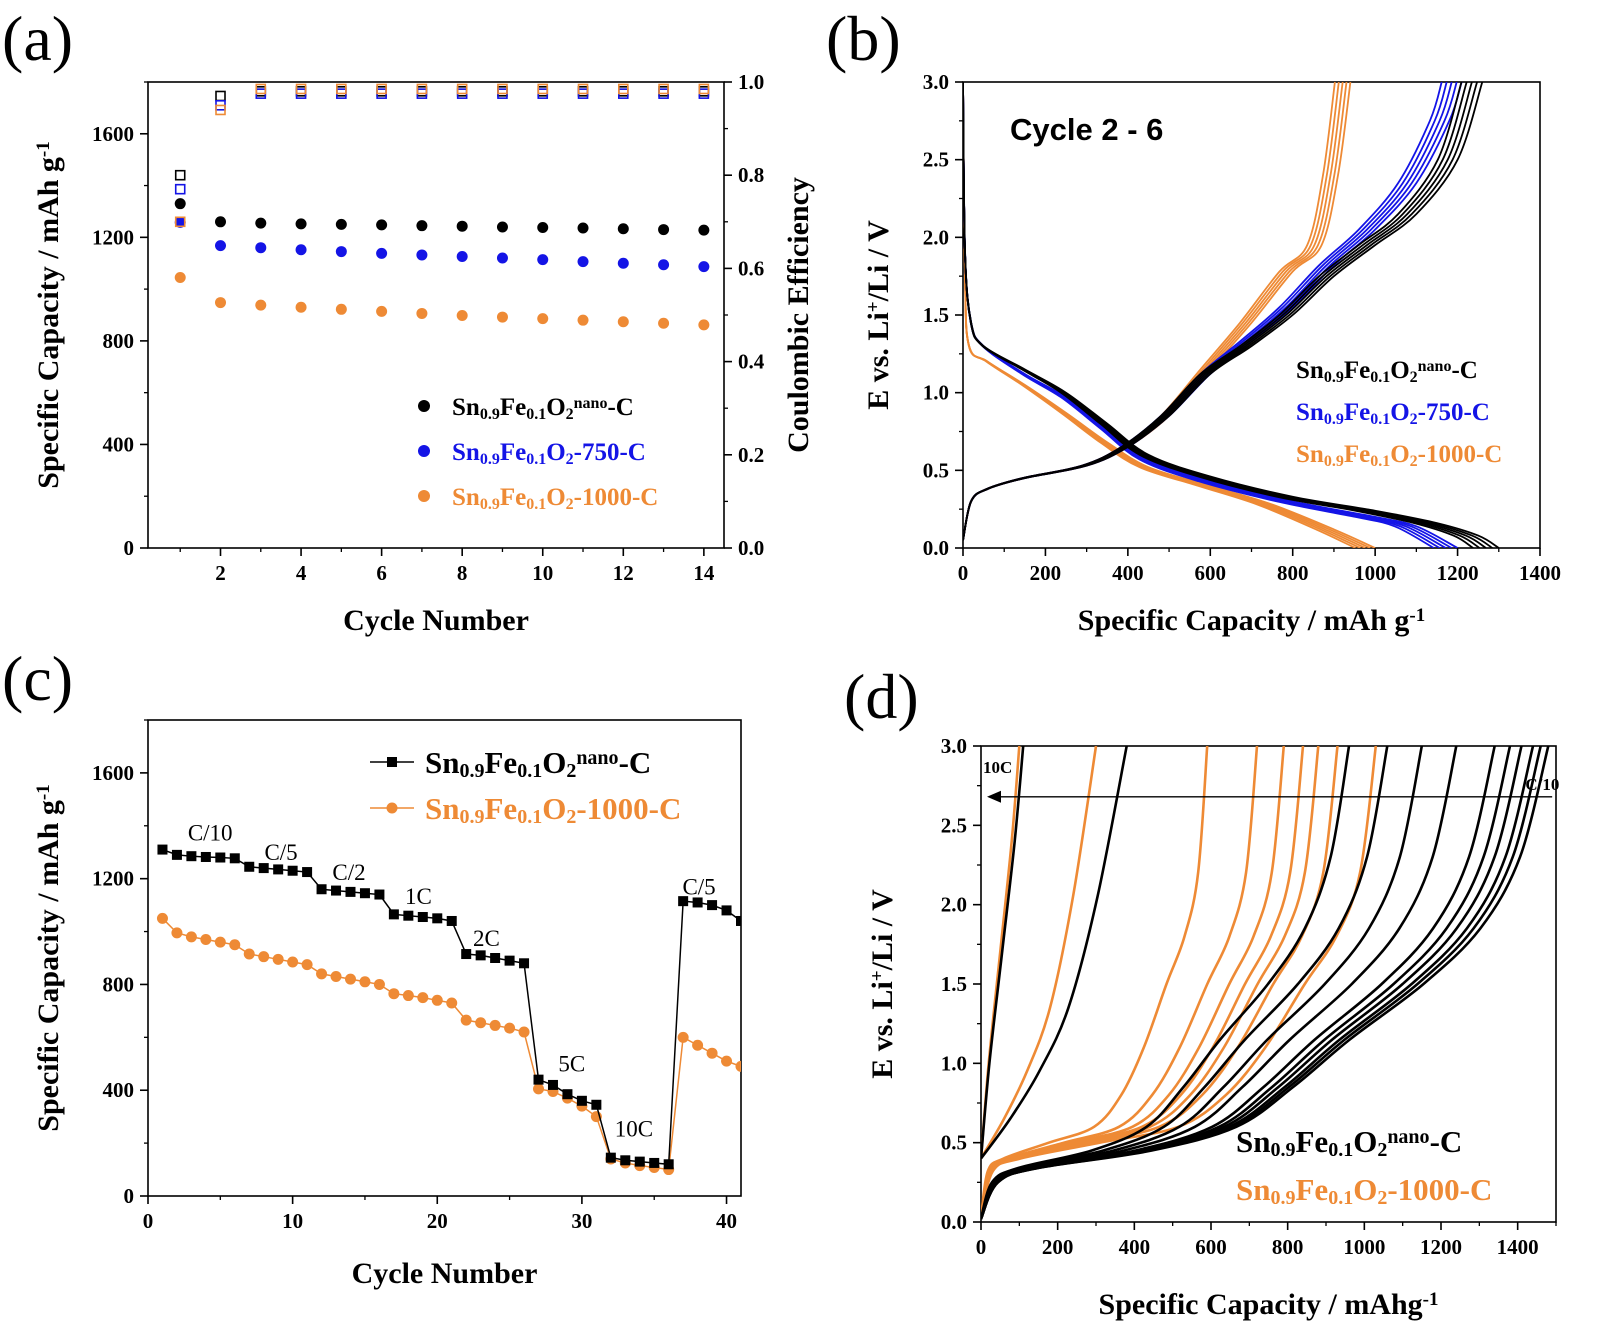 This screenshot has height=1329, width=1600. Describe the element at coordinates (1399, 455) in the screenshot. I see `panel-b-legend-label: Sn0.9Fe0.1O2-1000-C` at that location.